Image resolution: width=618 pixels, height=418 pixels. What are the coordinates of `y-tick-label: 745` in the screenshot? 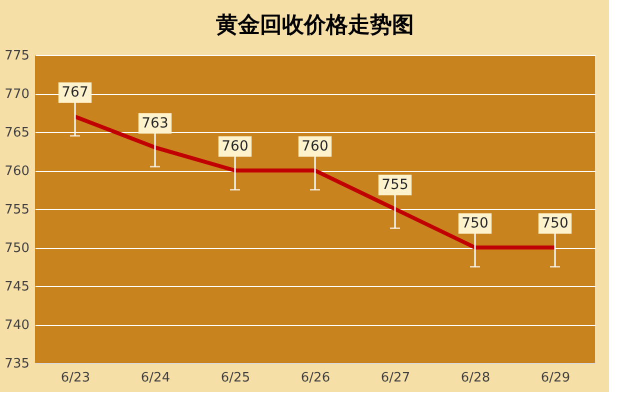 It's located at (17, 287).